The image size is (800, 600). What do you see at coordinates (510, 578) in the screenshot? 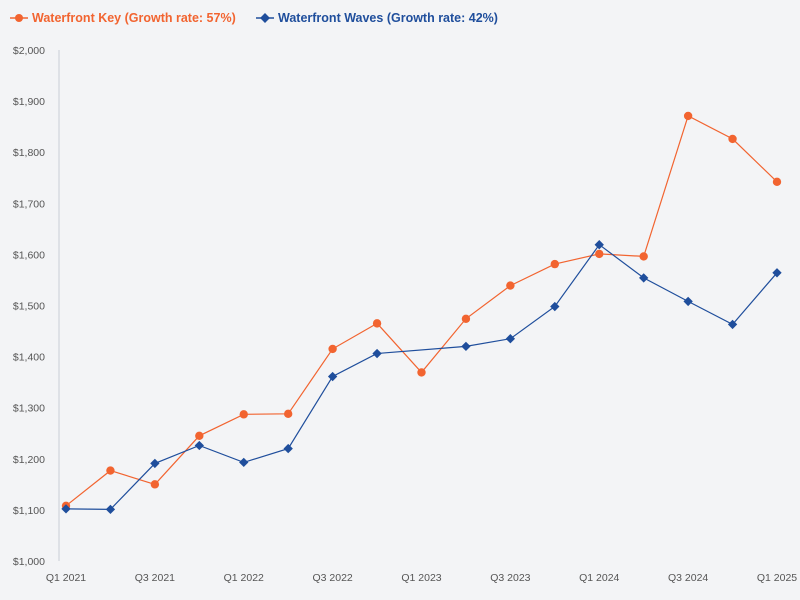
I see `x-tick-label: Q3 2023` at bounding box center [510, 578].